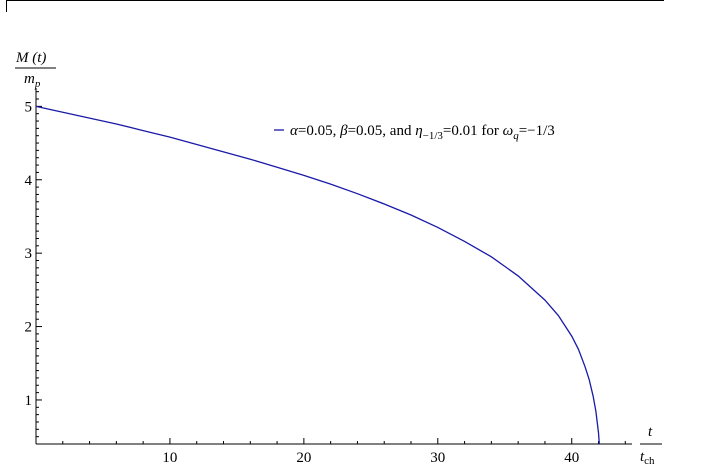  Describe the element at coordinates (29, 401) in the screenshot. I see `y-tick-label: 1` at that location.